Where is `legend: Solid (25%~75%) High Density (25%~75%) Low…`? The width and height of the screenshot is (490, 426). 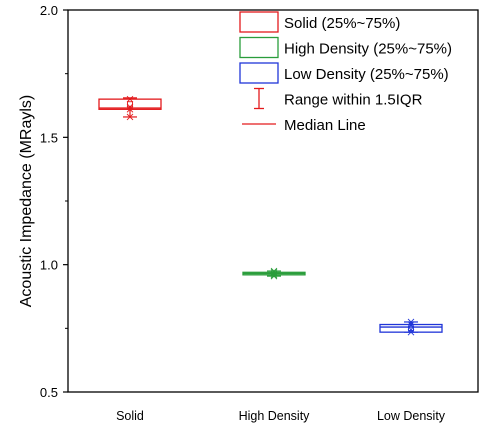 legend: Solid (25%~75%) High Density (25%~75%) Low… is located at coordinates (345, 72).